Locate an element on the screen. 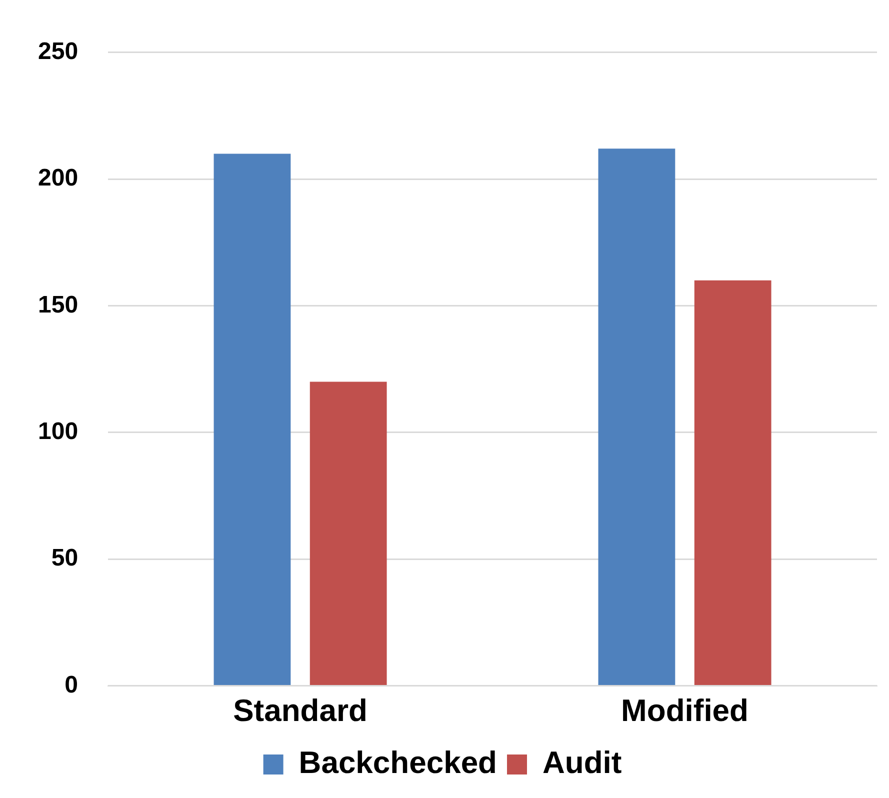 The image size is (889, 798). y-tick-label: 150 is located at coordinates (58, 304).